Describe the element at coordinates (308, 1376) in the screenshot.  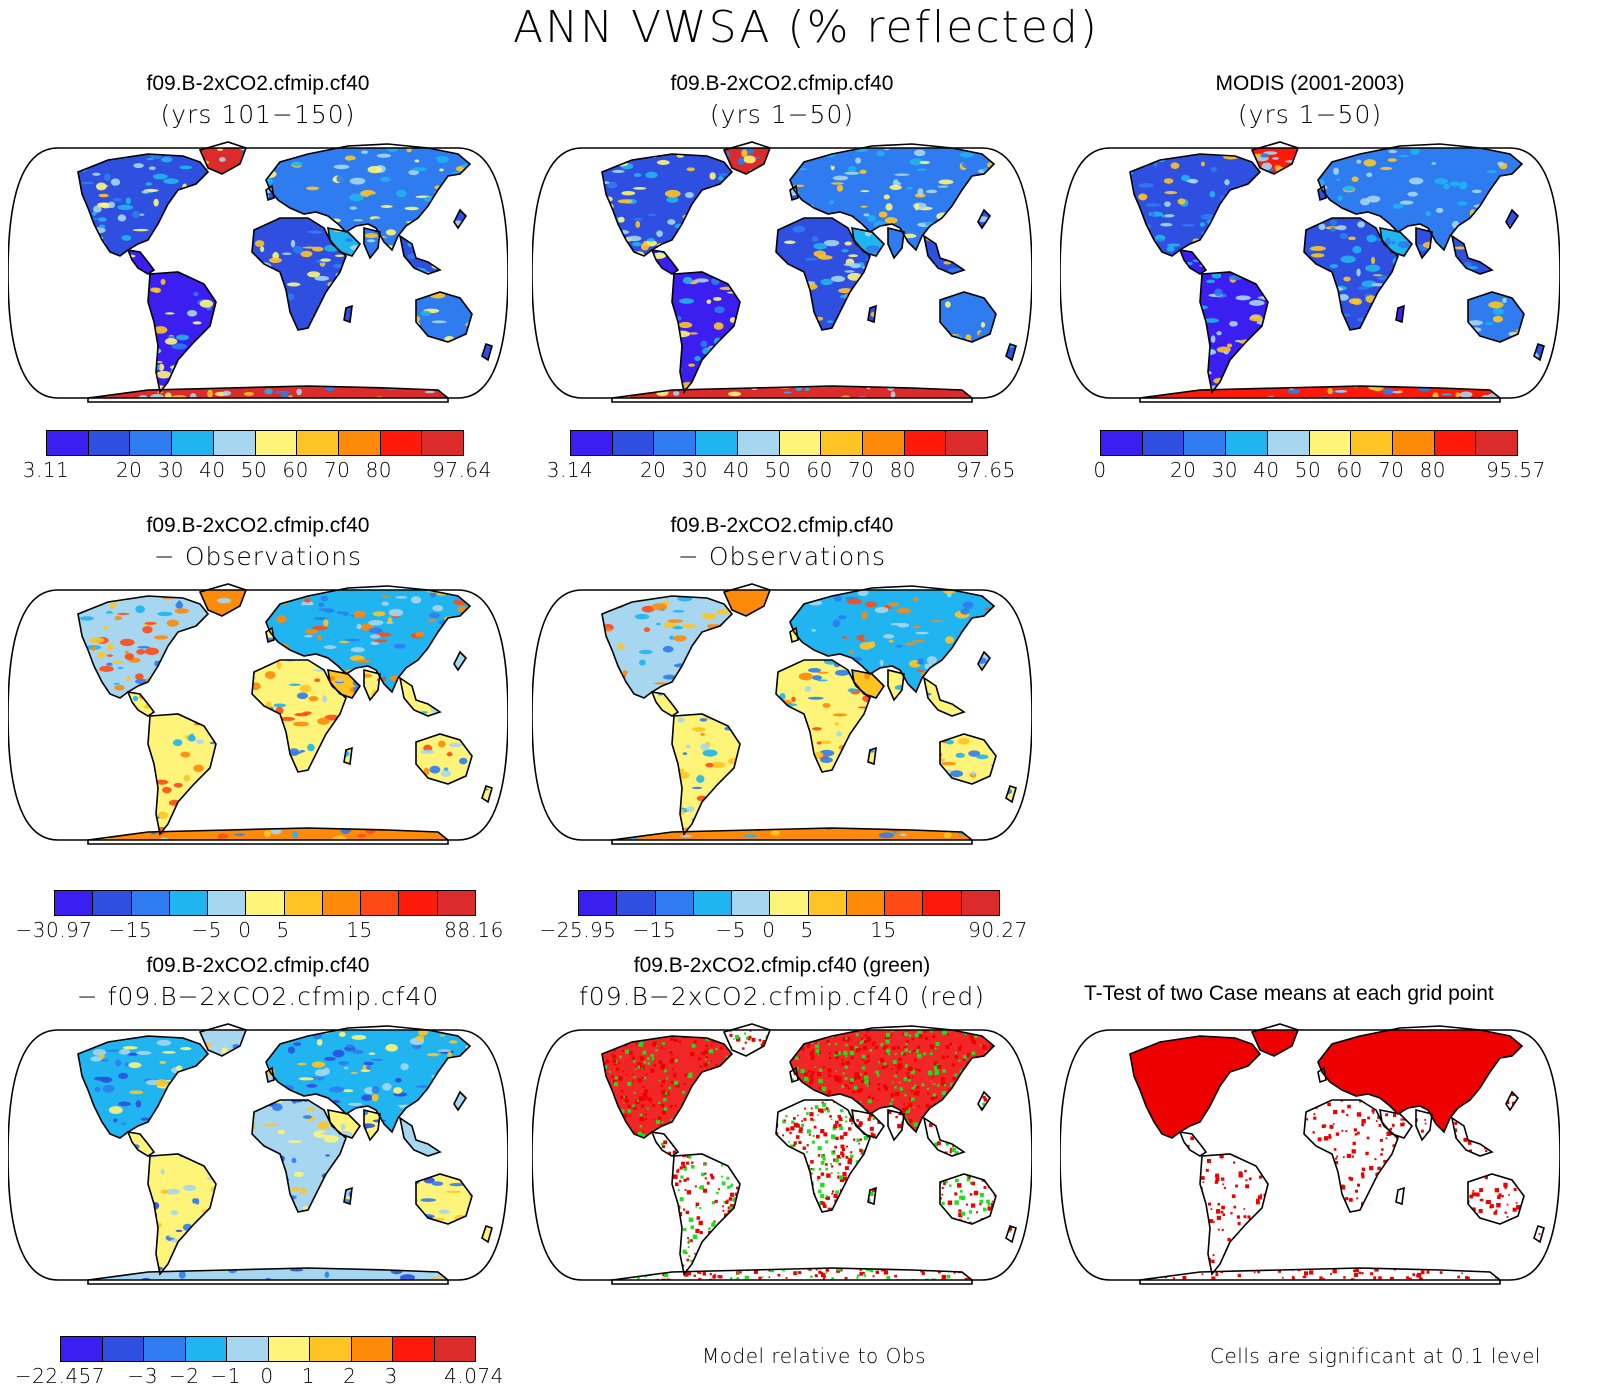
I see `colorbar-label: 1` at that location.